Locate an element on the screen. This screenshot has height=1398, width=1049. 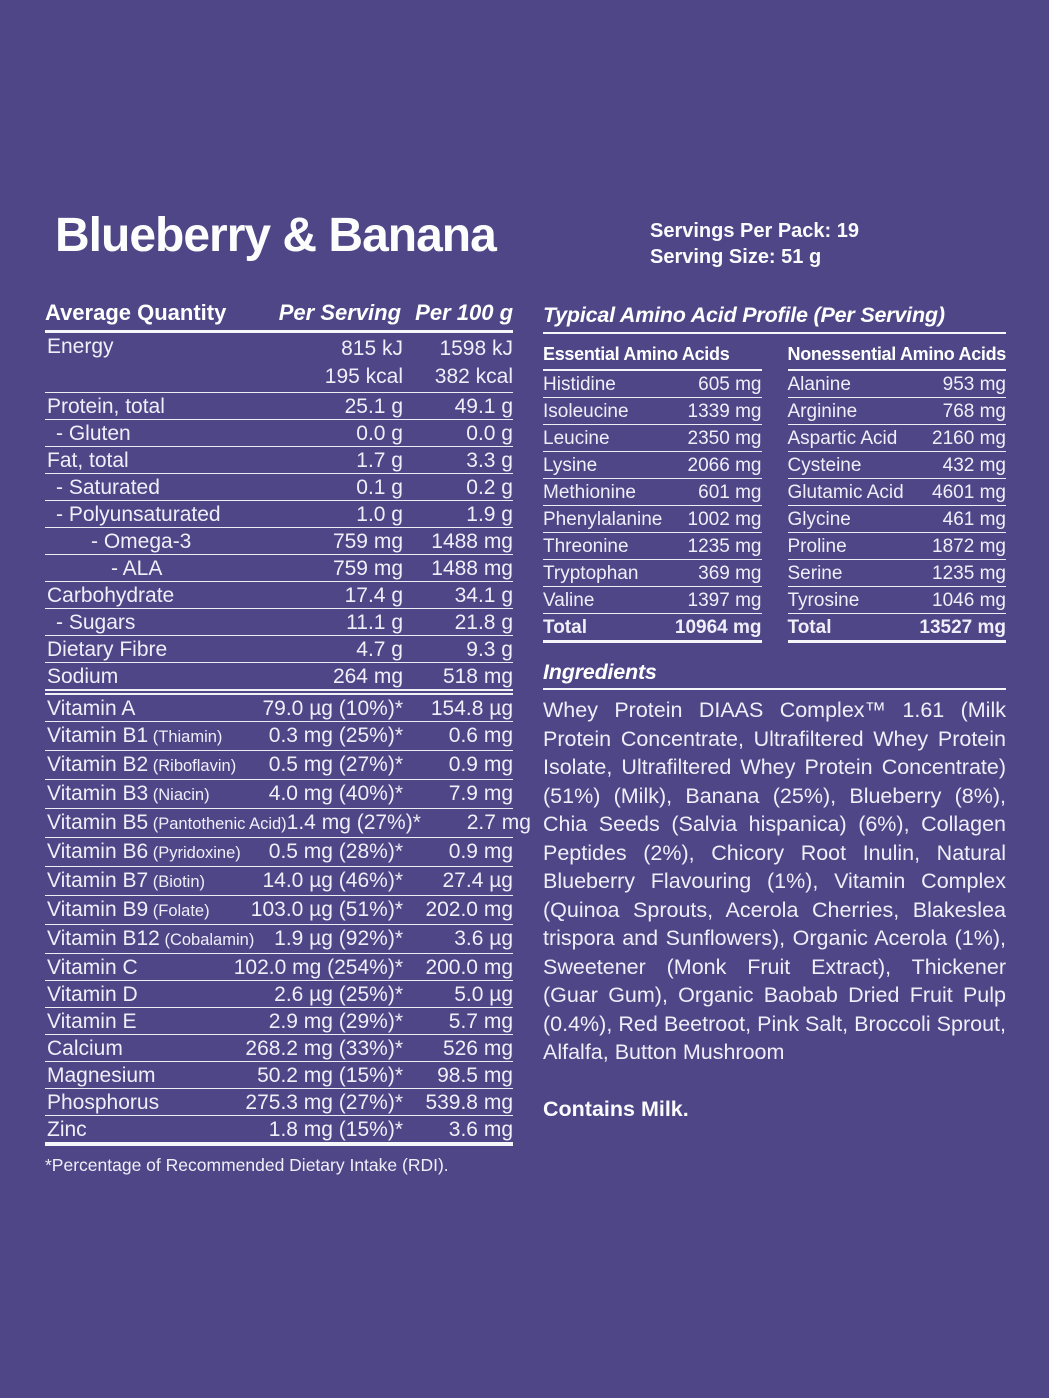
amino-value: 4601 mg is located at coordinates (969, 492).